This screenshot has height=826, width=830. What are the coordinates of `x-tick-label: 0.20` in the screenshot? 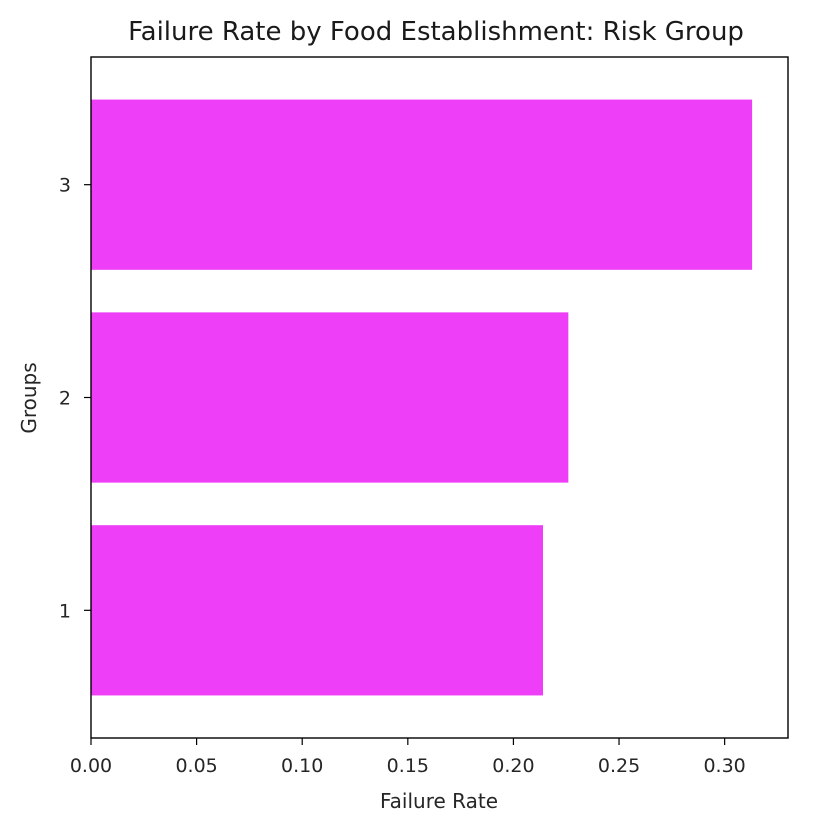 It's located at (513, 766).